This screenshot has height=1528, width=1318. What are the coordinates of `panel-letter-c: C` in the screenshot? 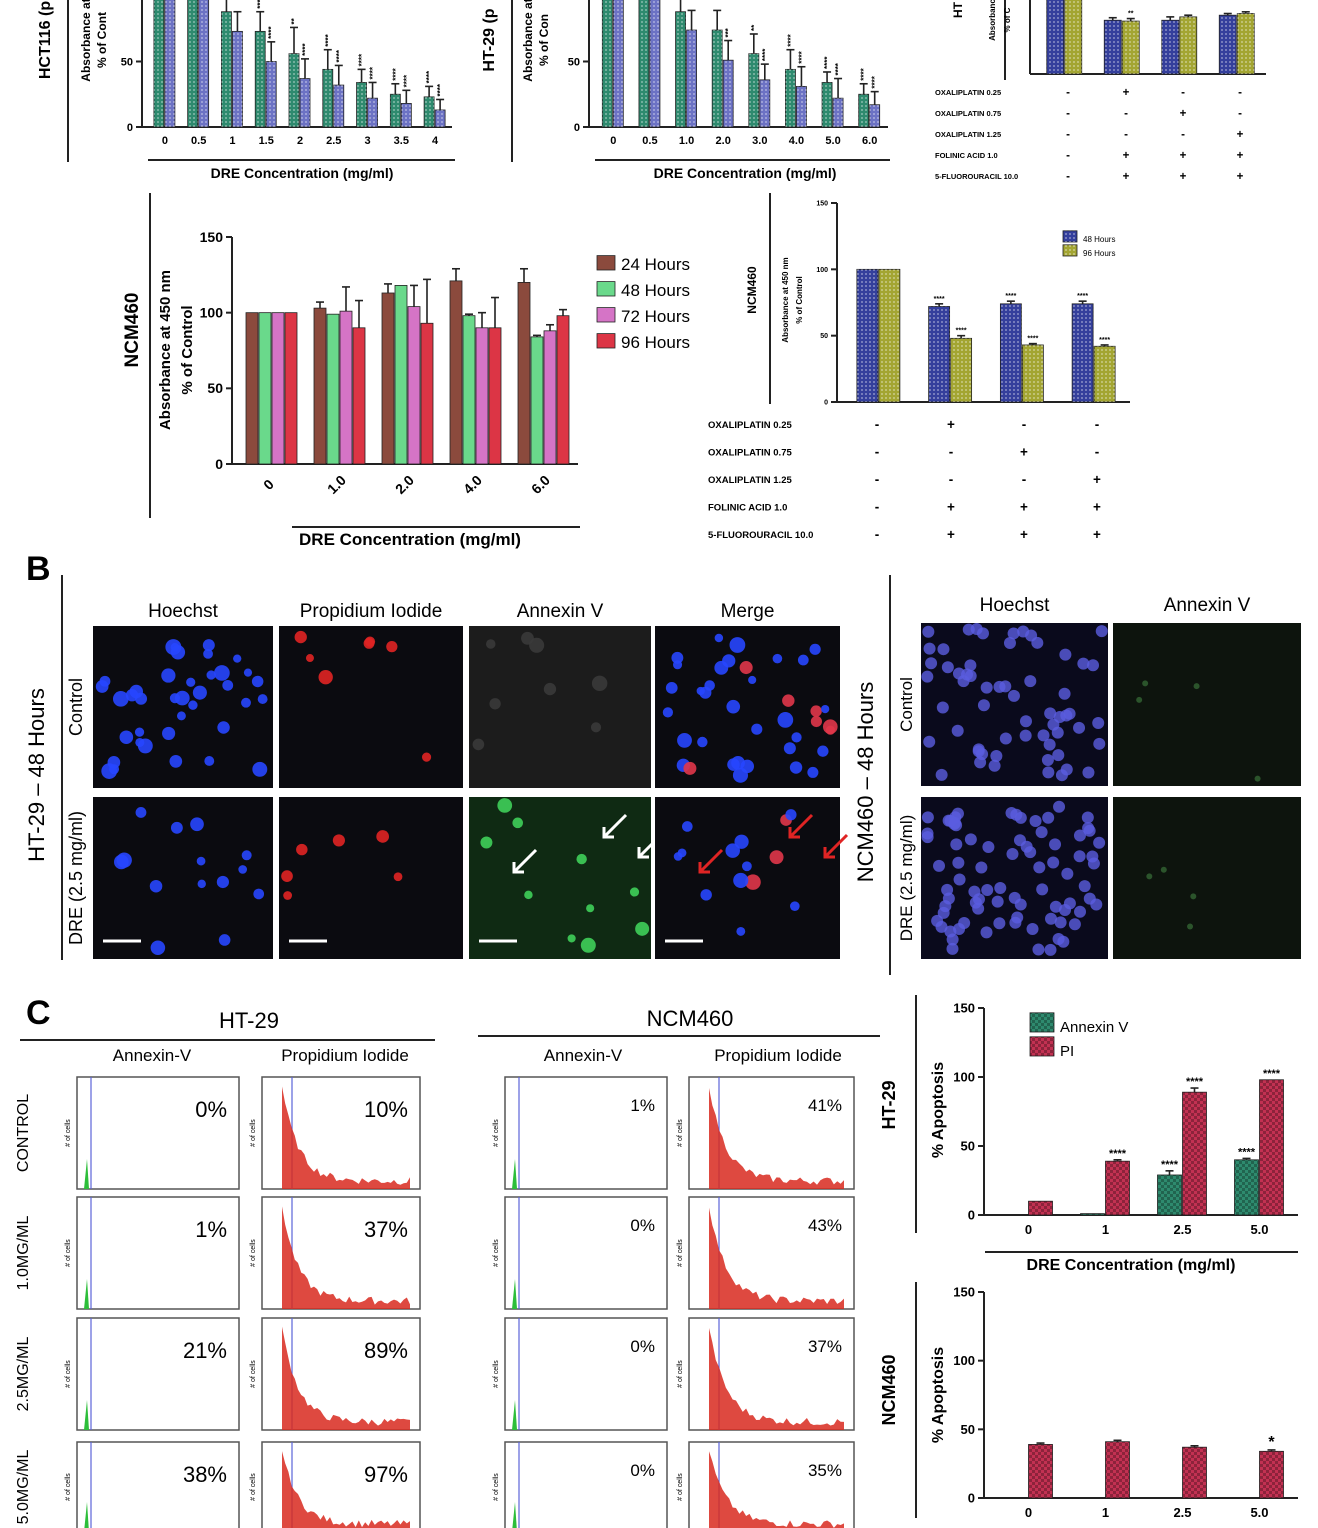 It's located at (38, 1013).